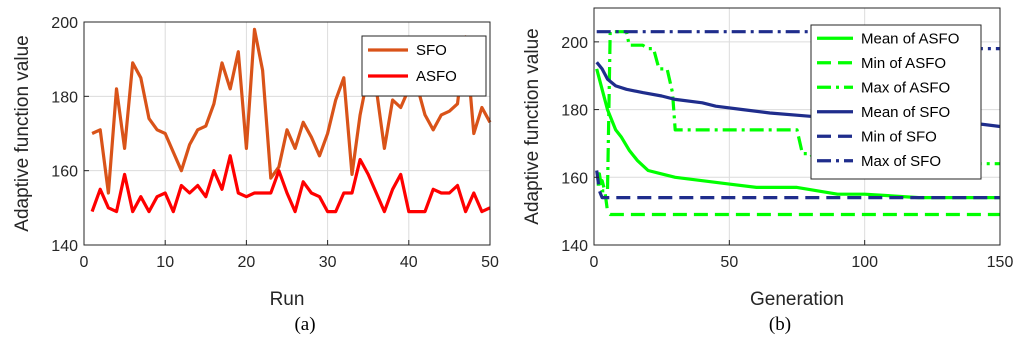 This screenshot has height=342, width=1019. What do you see at coordinates (903, 63) in the screenshot?
I see `legend-label: Min of ASFO` at bounding box center [903, 63].